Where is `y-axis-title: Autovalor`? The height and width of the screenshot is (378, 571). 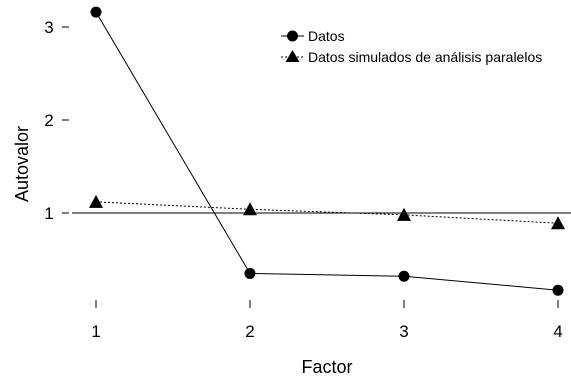 y-axis-title: Autovalor is located at coordinates (22, 164).